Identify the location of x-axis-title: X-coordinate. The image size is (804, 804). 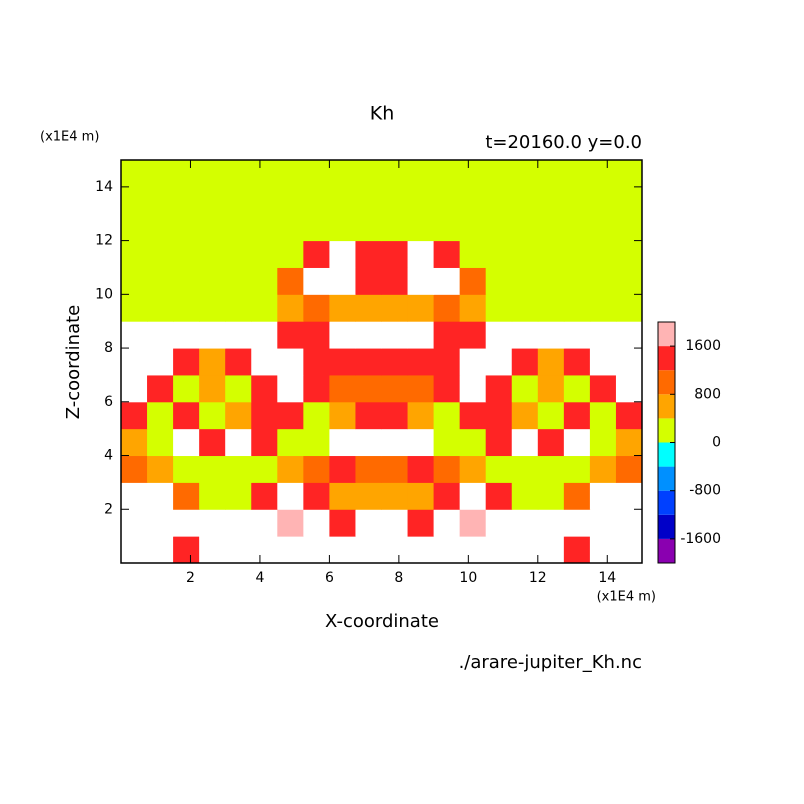
(382, 621).